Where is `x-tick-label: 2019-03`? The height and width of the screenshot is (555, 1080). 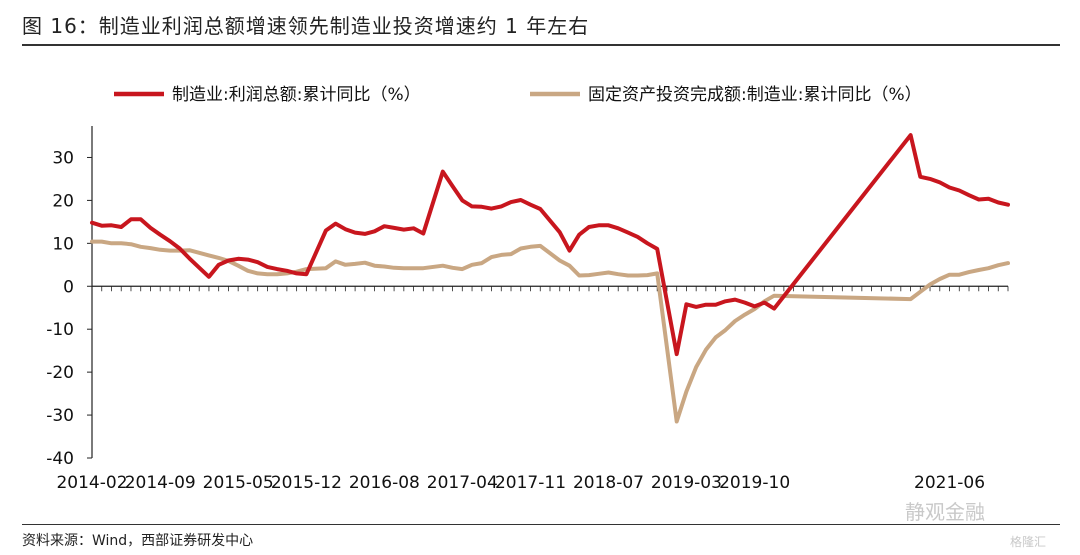 x-tick-label: 2019-03 is located at coordinates (686, 483).